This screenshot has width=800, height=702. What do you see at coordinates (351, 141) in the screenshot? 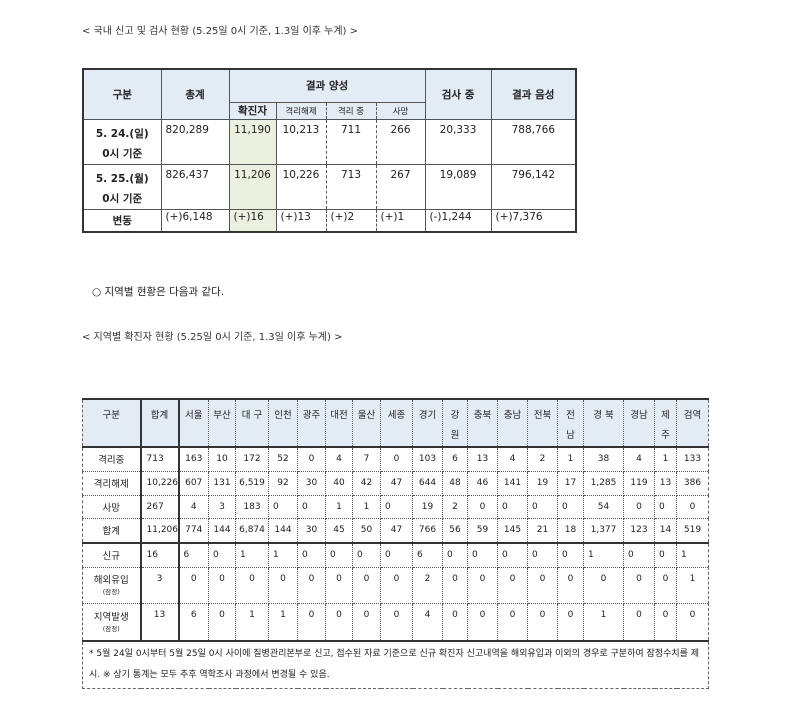
I see `cell-isolated: 711` at bounding box center [351, 141].